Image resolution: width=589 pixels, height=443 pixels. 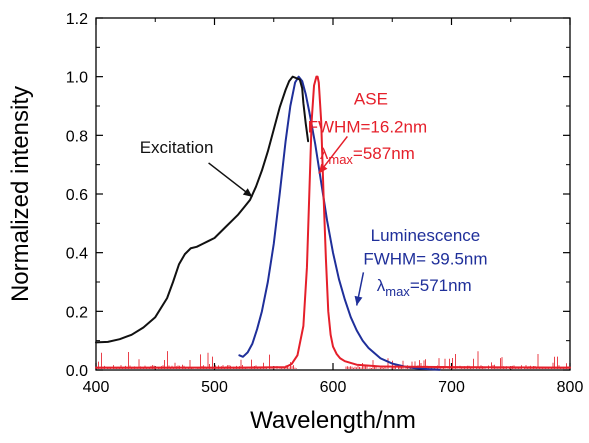 What do you see at coordinates (77, 136) in the screenshot?
I see `y-tick-label: 0.8` at bounding box center [77, 136].